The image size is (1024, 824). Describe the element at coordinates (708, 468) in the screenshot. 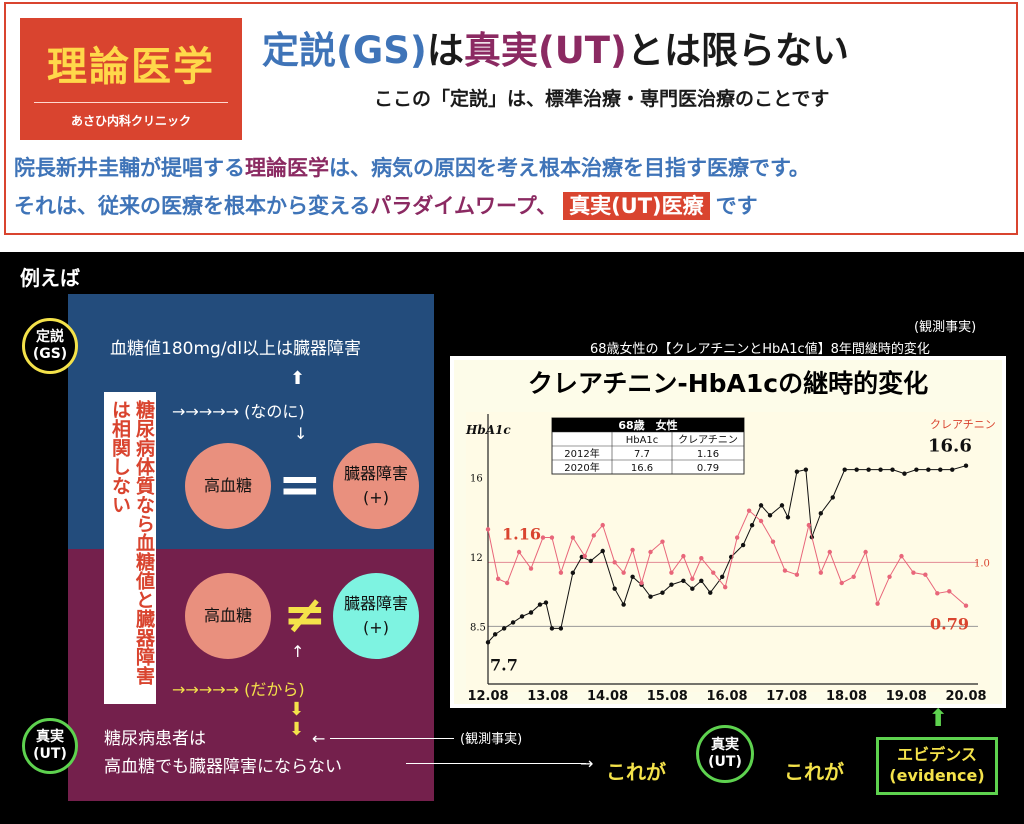

I see `data-table-cell: 0.79` at that location.